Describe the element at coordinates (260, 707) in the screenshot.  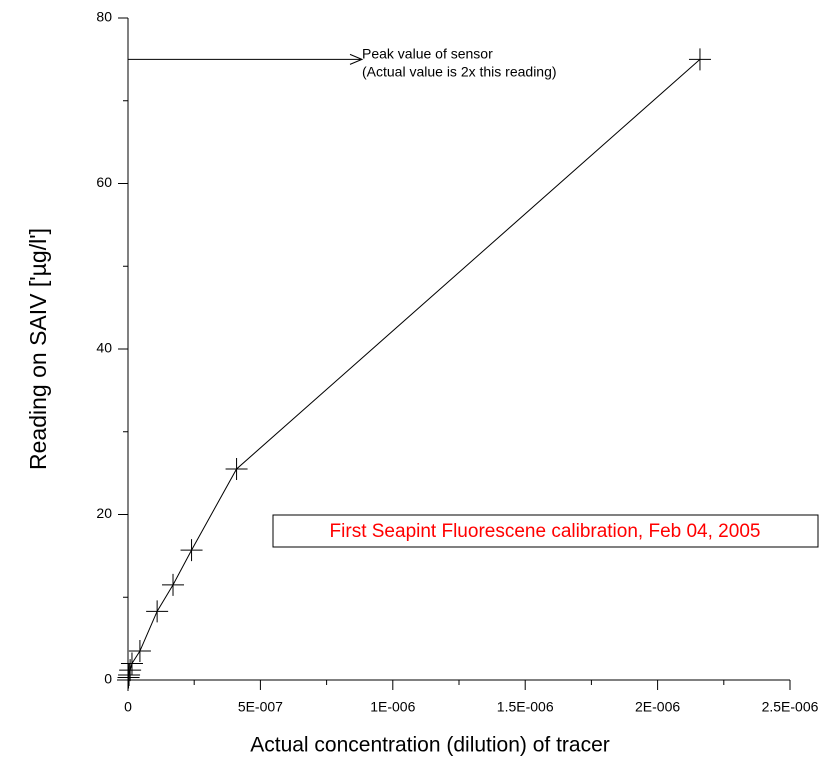
I see `x-tick-label: 5E-007` at that location.